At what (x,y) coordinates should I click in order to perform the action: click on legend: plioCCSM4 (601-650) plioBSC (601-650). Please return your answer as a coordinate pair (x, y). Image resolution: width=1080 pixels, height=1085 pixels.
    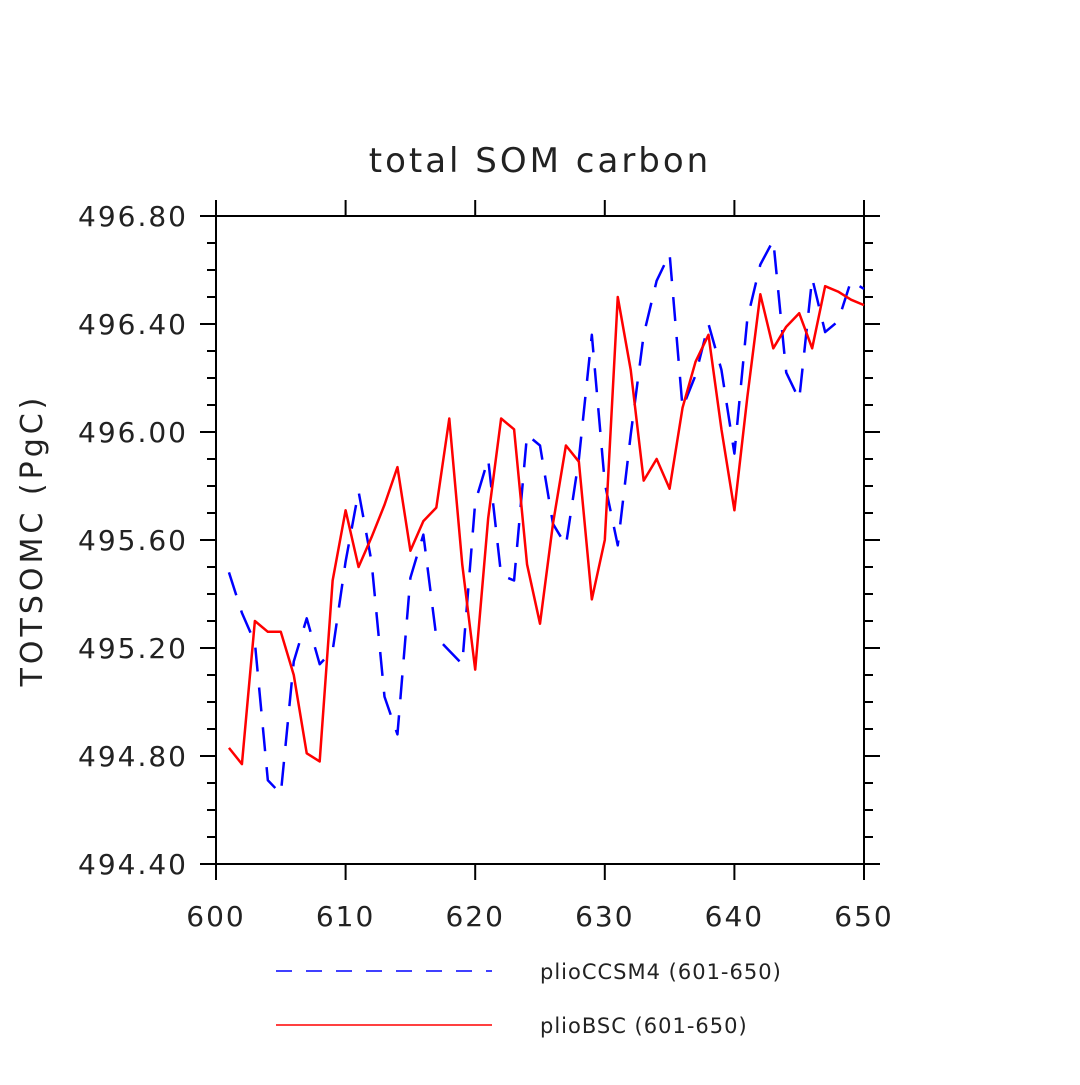
    Looking at the image, I should click on (529, 999).